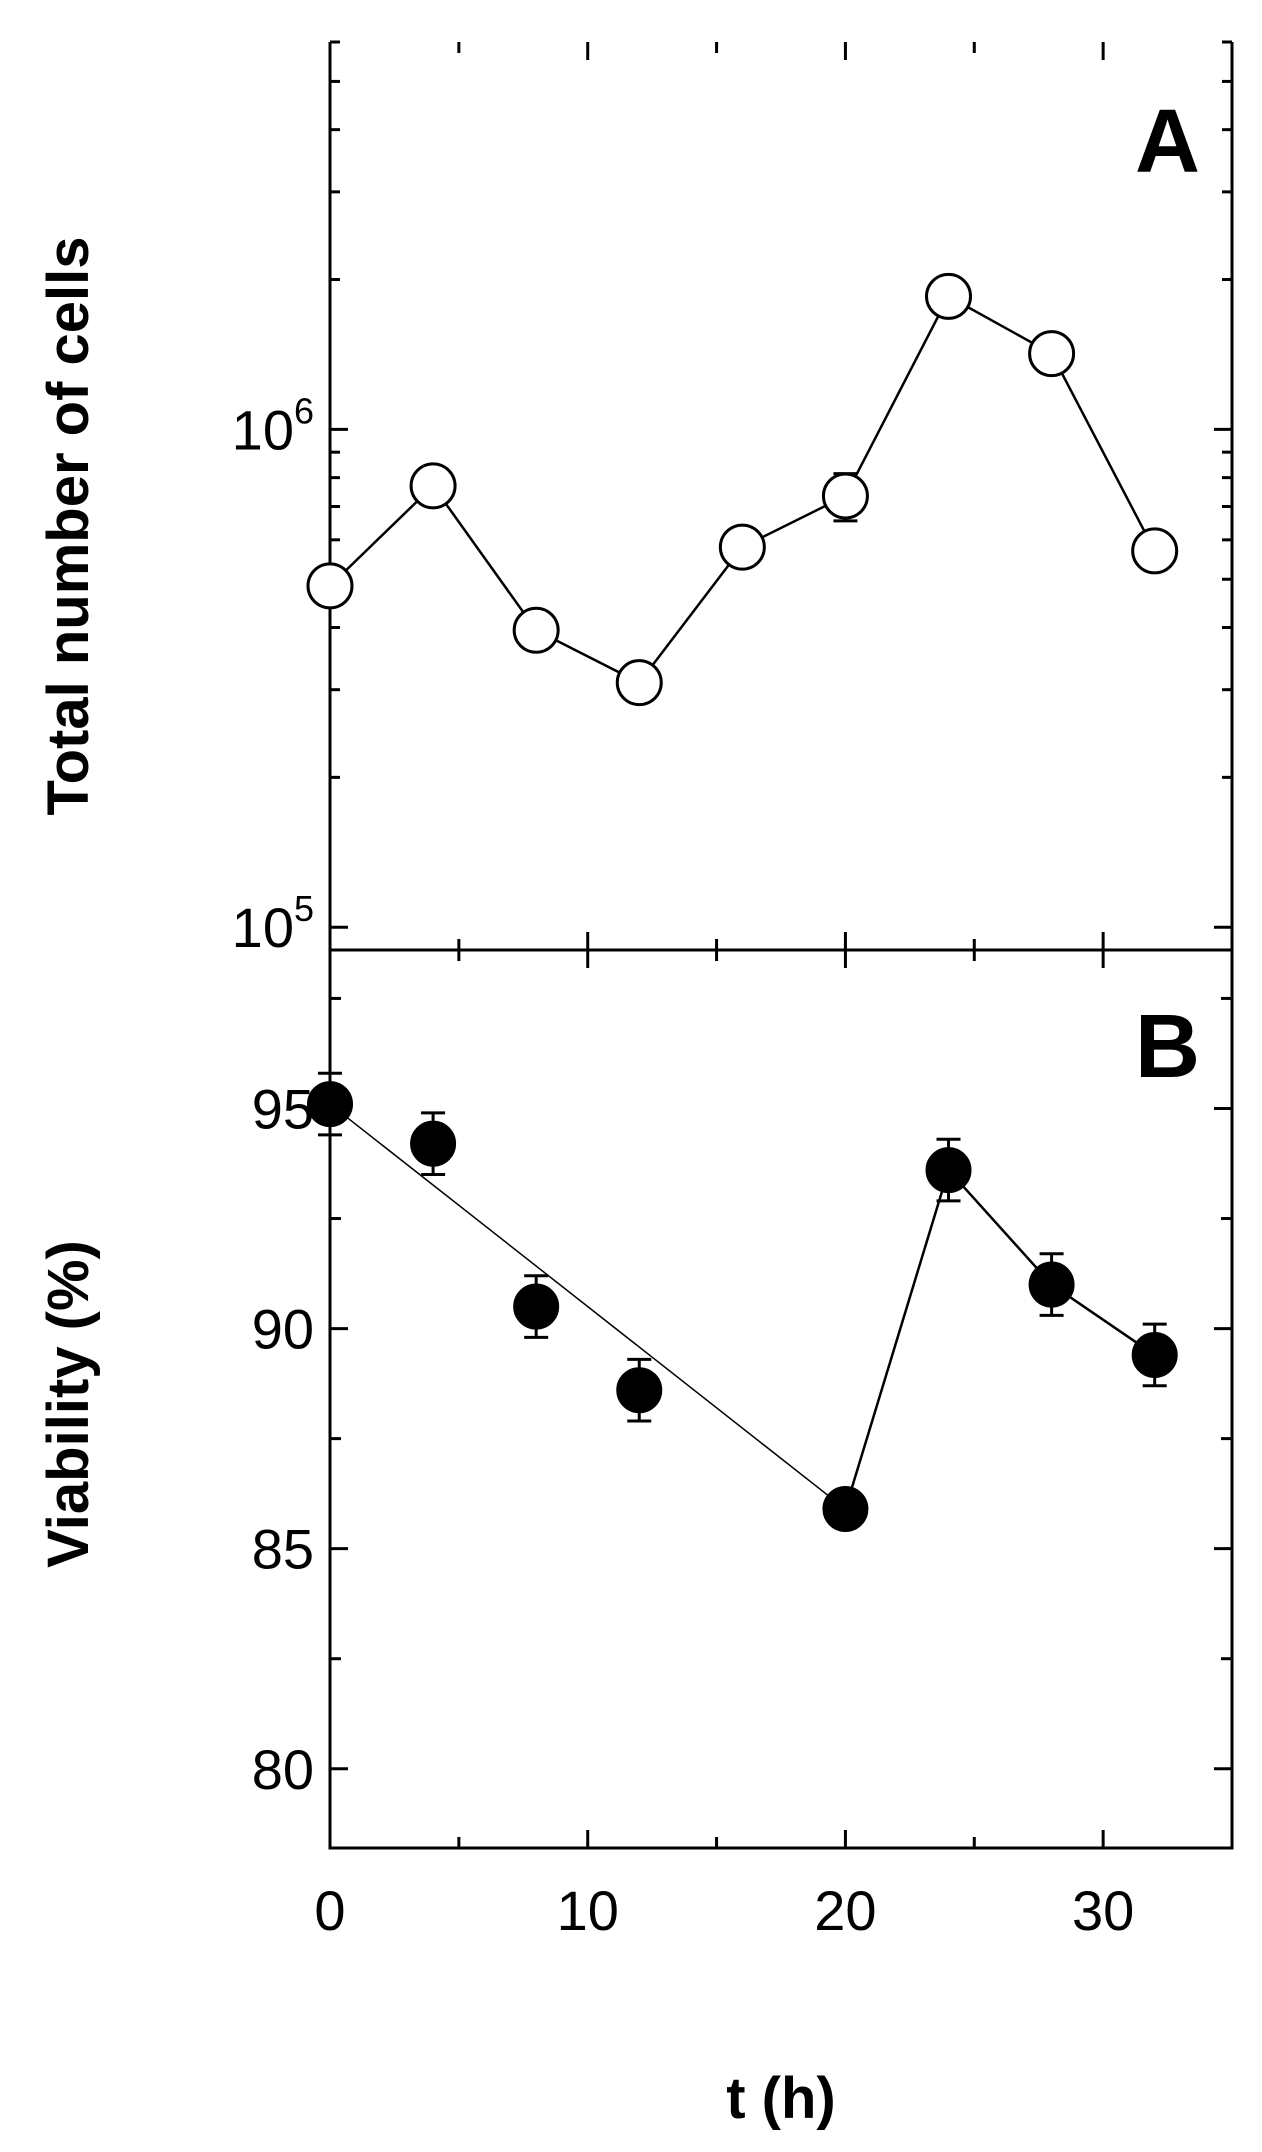  What do you see at coordinates (283, 1769) in the screenshot?
I see `y-tick-label-b: 80` at bounding box center [283, 1769].